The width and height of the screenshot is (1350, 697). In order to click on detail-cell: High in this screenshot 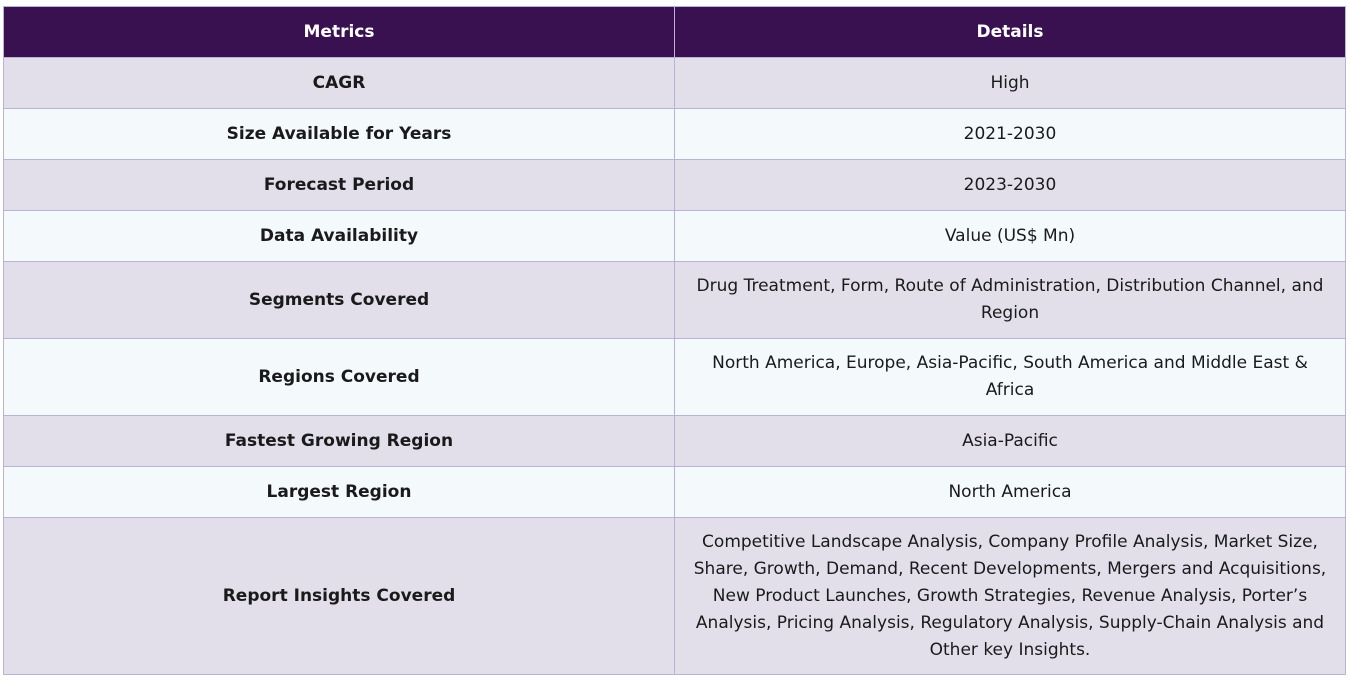, I will do `click(1010, 83)`.